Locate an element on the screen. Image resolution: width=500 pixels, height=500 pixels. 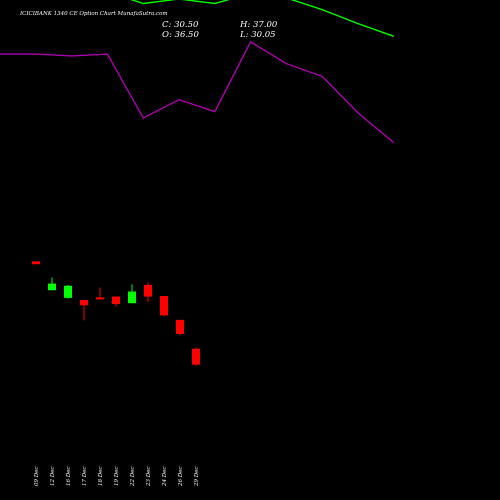
upper-indicator-line is located at coordinates (262, 18).